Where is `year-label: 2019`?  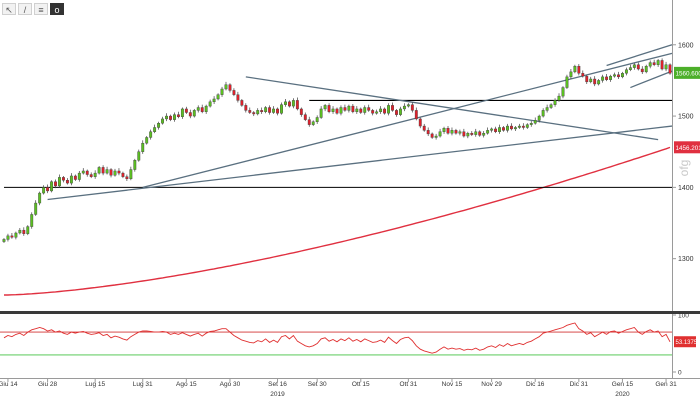
year-label: 2019 is located at coordinates (277, 394).